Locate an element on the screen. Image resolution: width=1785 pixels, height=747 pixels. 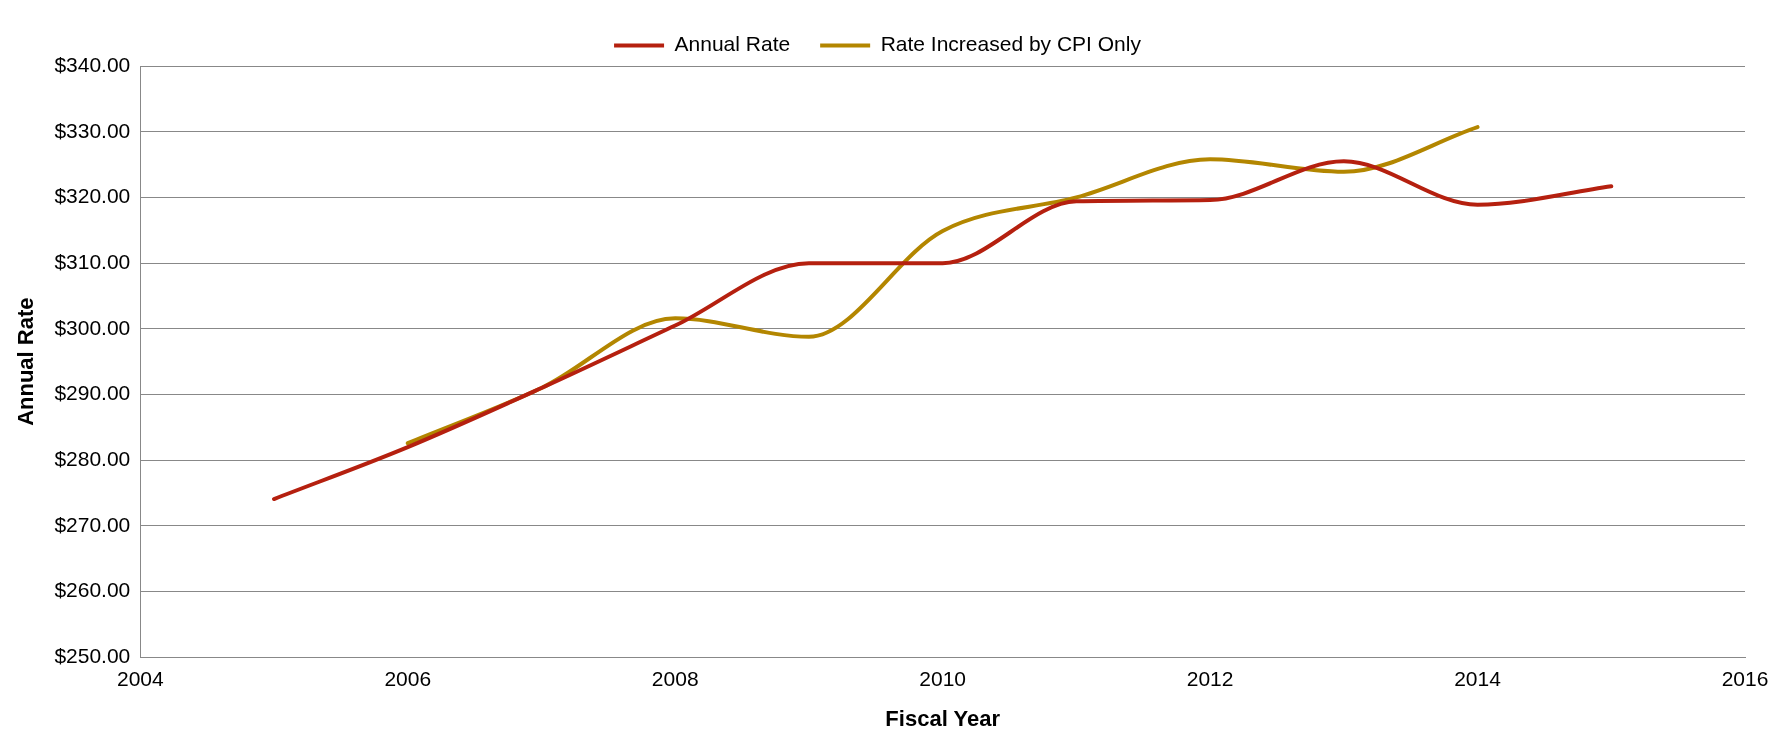
x-tick-label: 2004 is located at coordinates (140, 678).